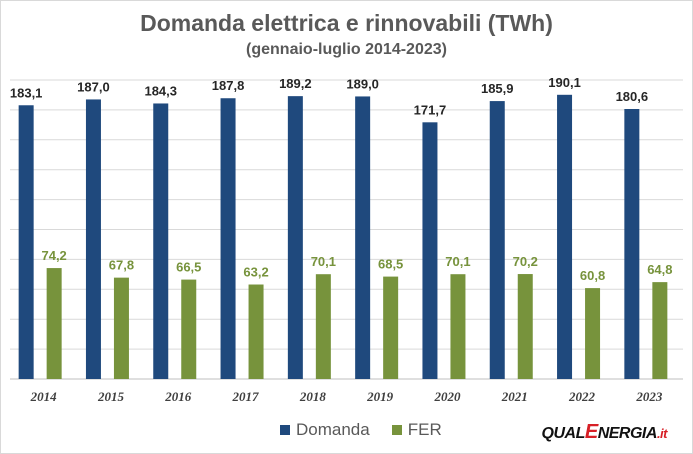 The height and width of the screenshot is (454, 693). Describe the element at coordinates (161, 241) in the screenshot. I see `bar-domanda-2016` at that location.